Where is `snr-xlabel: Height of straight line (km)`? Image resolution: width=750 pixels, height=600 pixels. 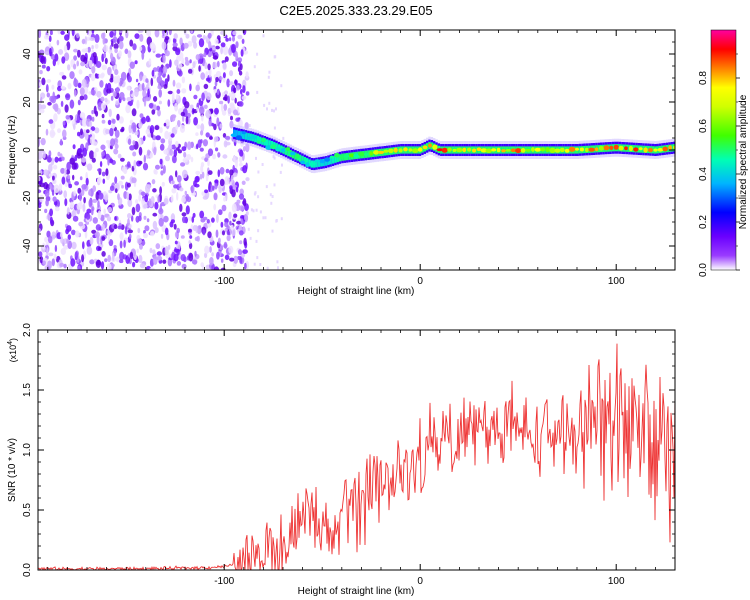
snr-xlabel: Height of straight line (km) is located at coordinates (356, 591).